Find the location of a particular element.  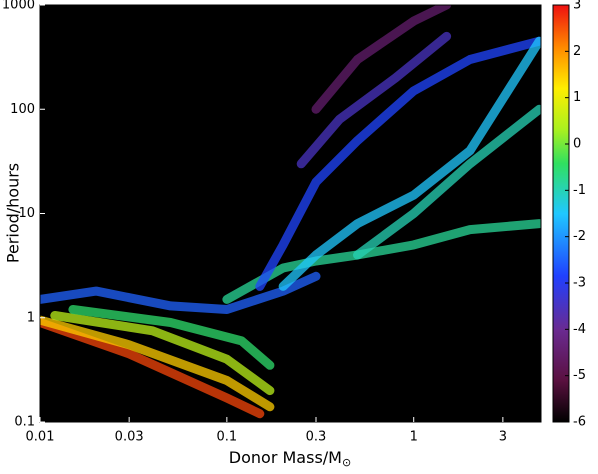

colorbar-tick-label: -6 is located at coordinates (579, 422).